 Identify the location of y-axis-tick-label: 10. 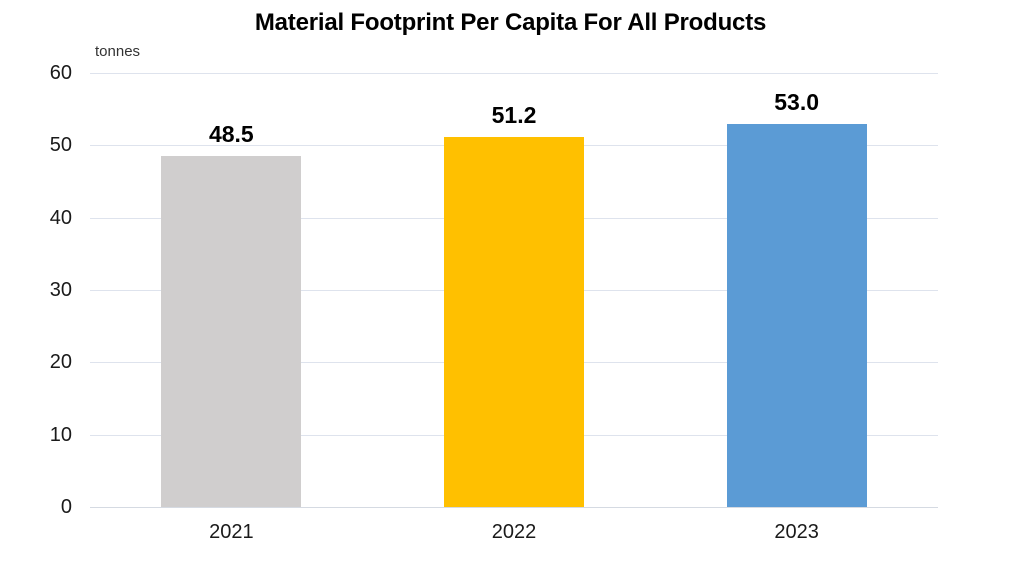
(60, 435).